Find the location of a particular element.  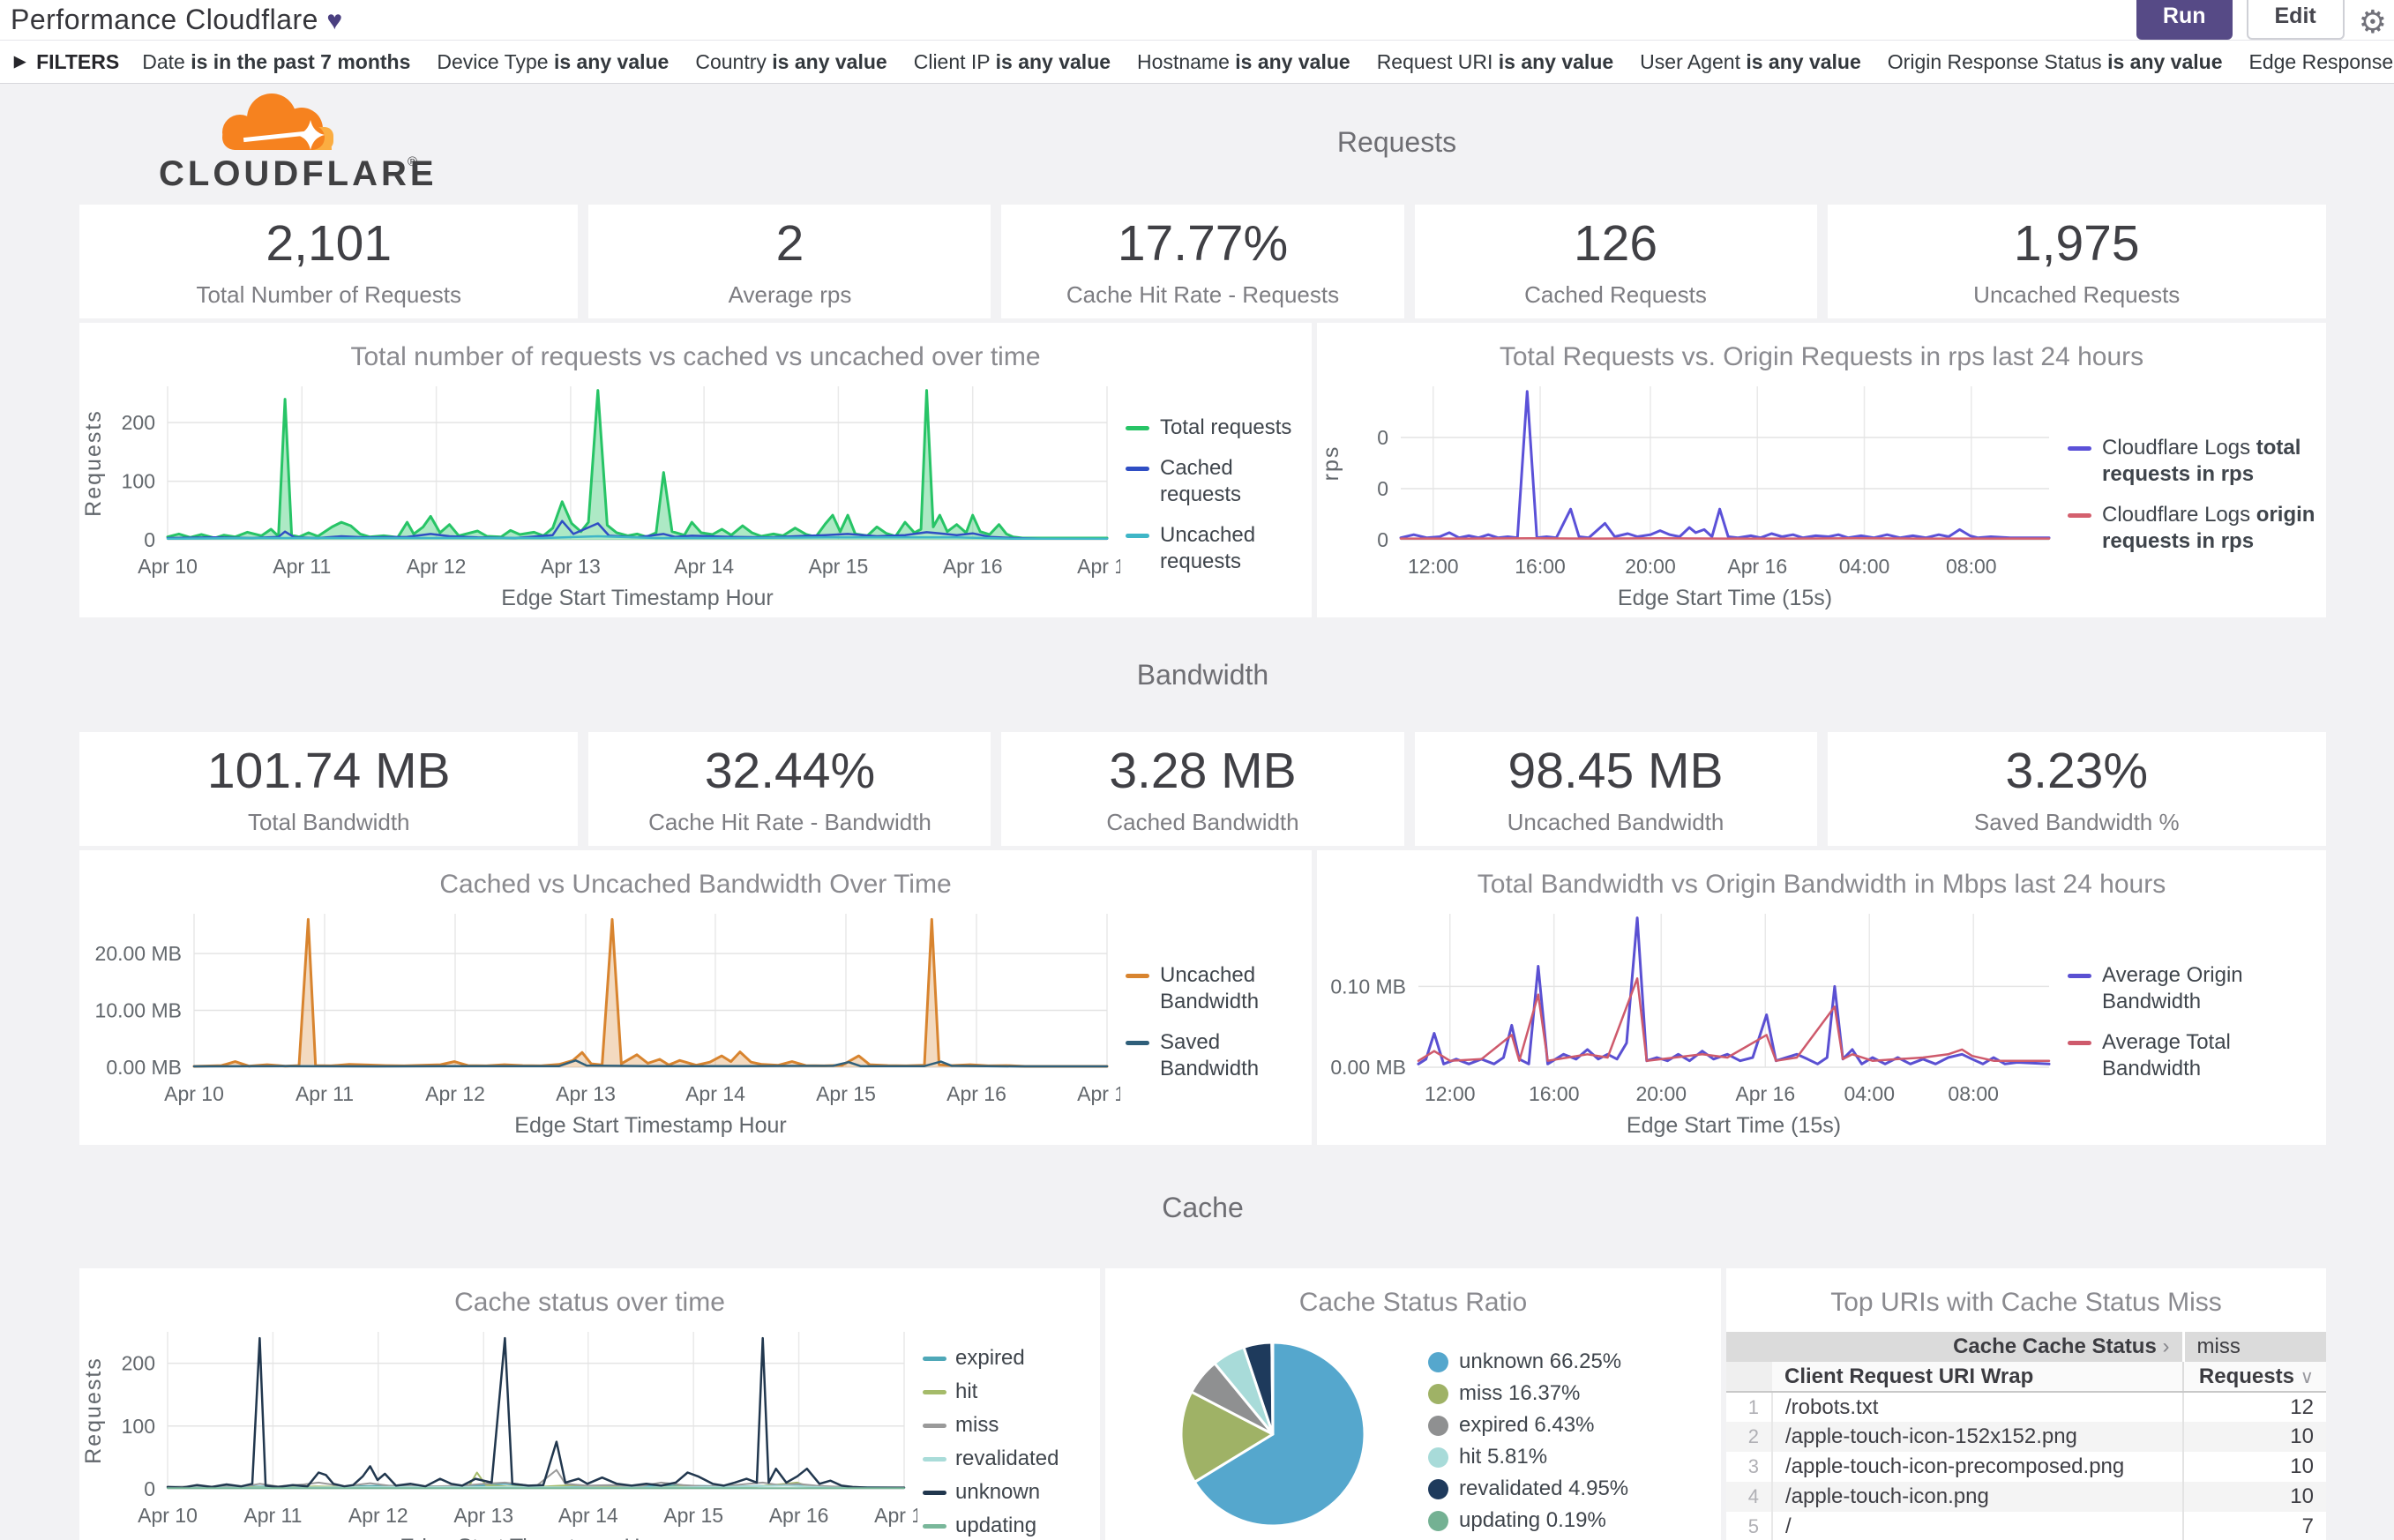

table-row: 2/apple-touch-icon-152x152.png 10 is located at coordinates (2026, 1437).